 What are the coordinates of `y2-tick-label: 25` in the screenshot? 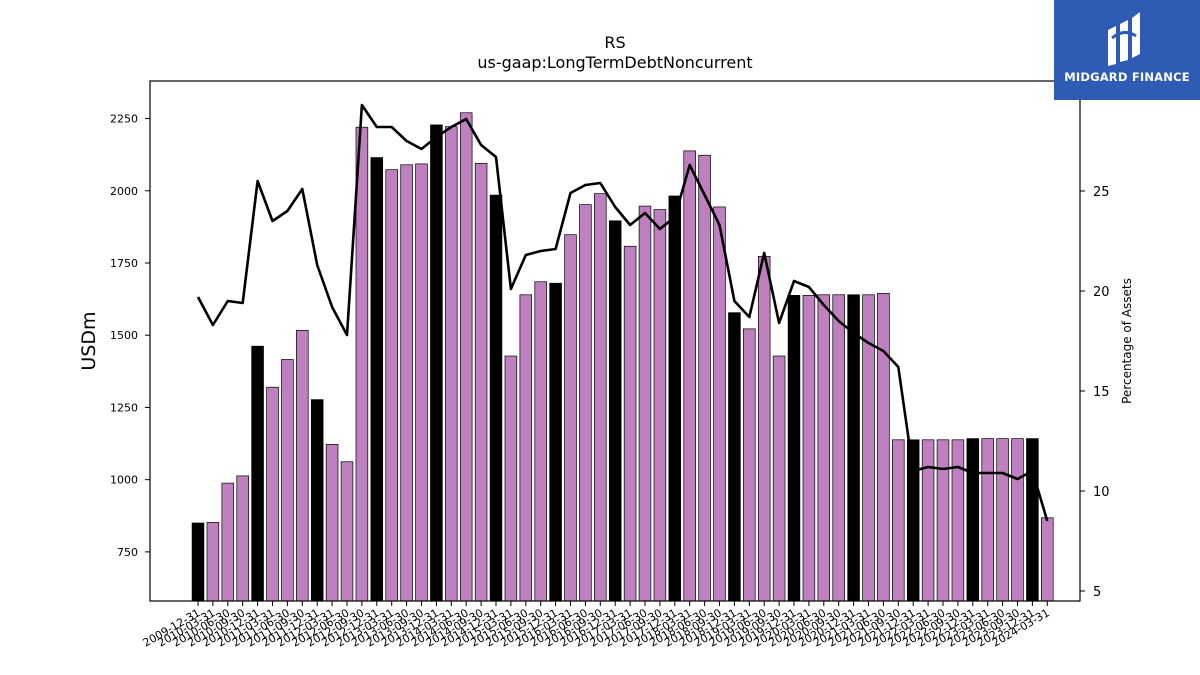 It's located at (1101, 192).